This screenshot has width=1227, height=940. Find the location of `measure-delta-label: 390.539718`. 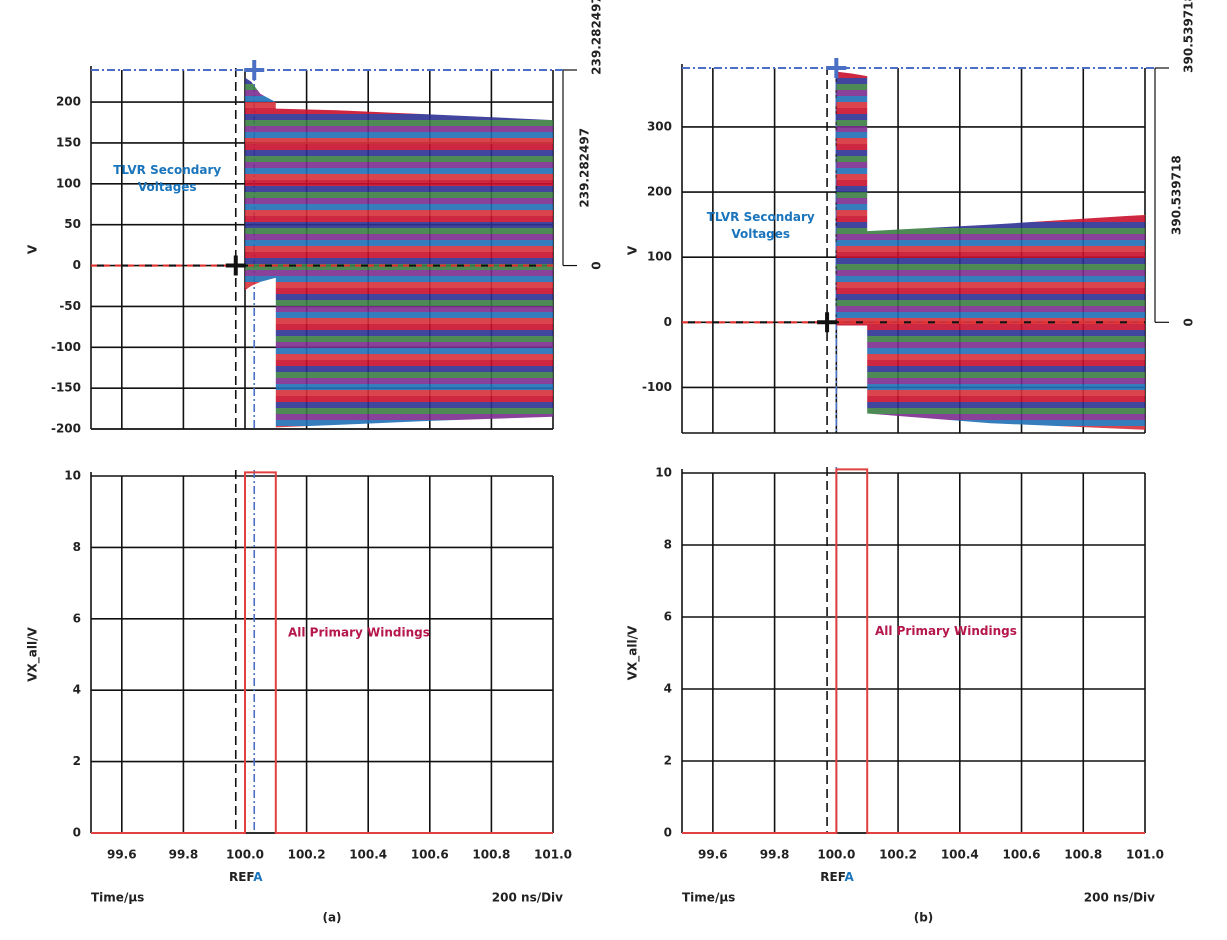

measure-delta-label: 390.539718 is located at coordinates (1177, 195).